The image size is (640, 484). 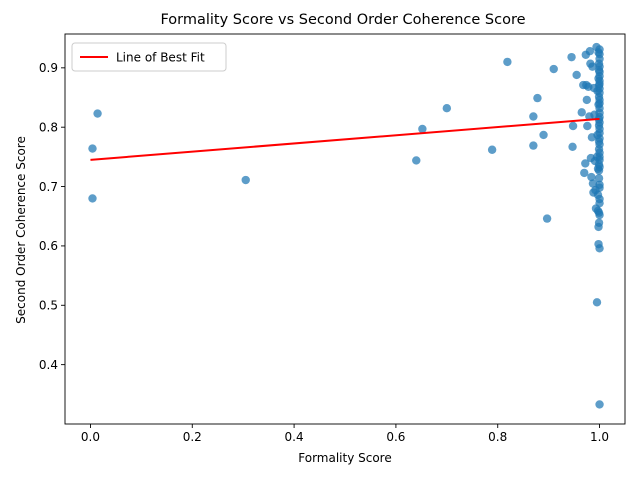 I want to click on x-tick-label: 0.0, so click(x=90, y=437).